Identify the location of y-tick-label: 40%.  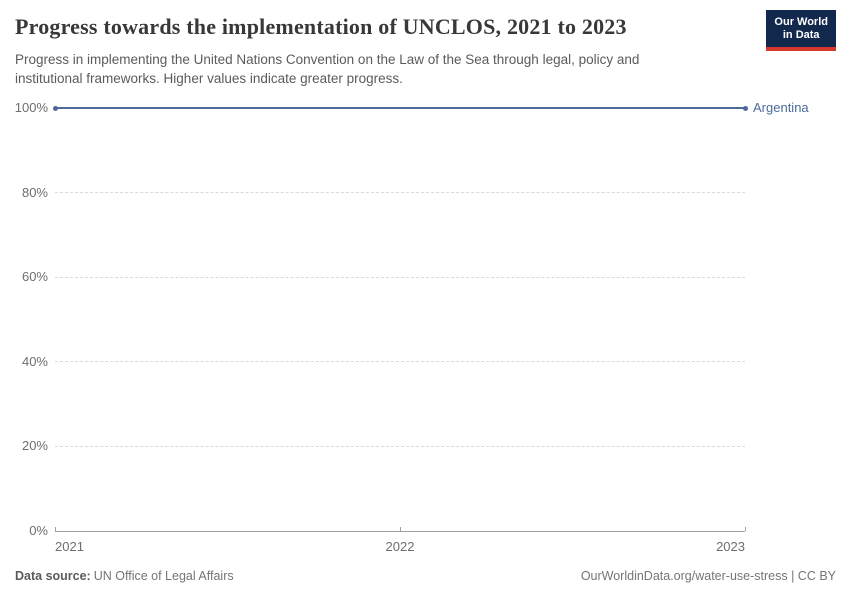
(34, 361).